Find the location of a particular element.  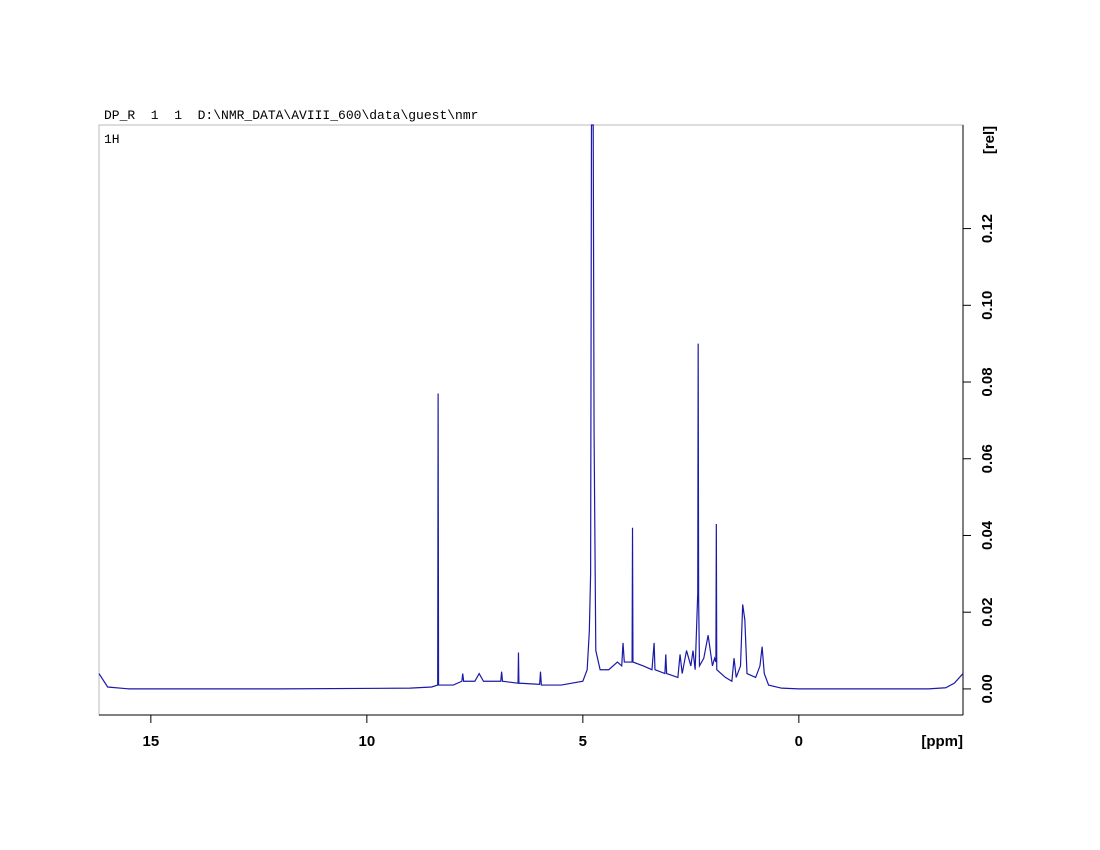

x-axis-label: [ppm] is located at coordinates (942, 741).